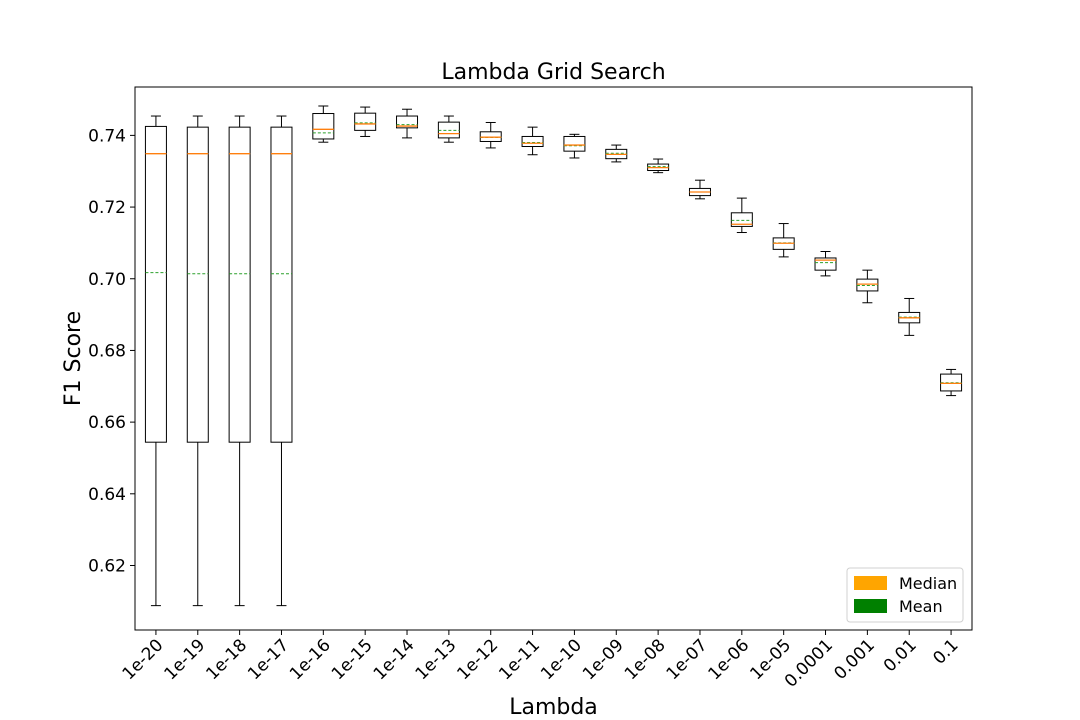 The image size is (1080, 720). What do you see at coordinates (553, 72) in the screenshot?
I see `chart-title: Lambda Grid Search` at bounding box center [553, 72].